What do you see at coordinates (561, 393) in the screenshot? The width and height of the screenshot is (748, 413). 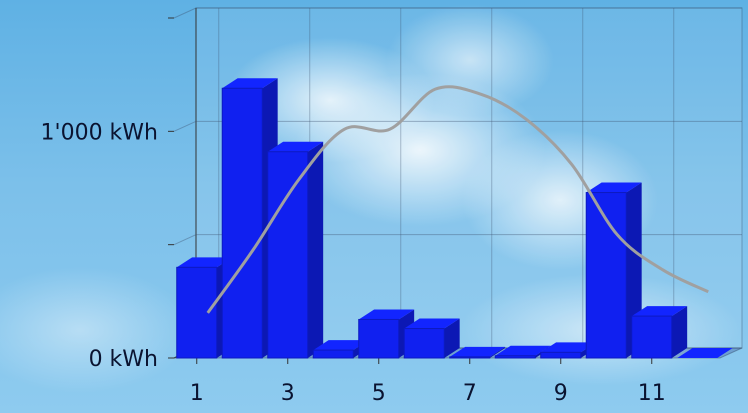 I see `x-tick-label: 9` at bounding box center [561, 393].